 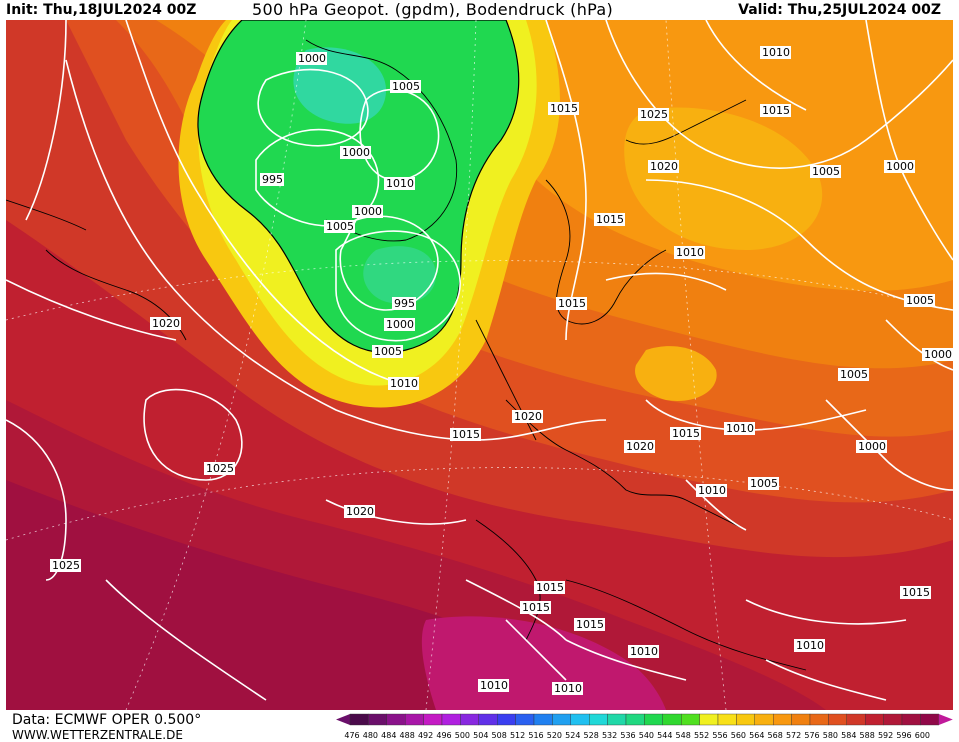 What do you see at coordinates (351, 735) in the screenshot?
I see `colorbar-tick-label: 476` at bounding box center [351, 735].